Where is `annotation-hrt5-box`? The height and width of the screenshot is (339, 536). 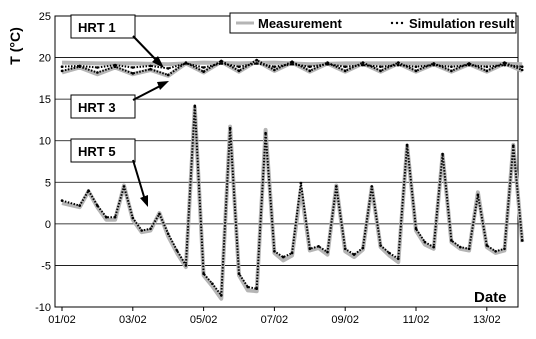 annotation-hrt5-box is located at coordinates (103, 150).